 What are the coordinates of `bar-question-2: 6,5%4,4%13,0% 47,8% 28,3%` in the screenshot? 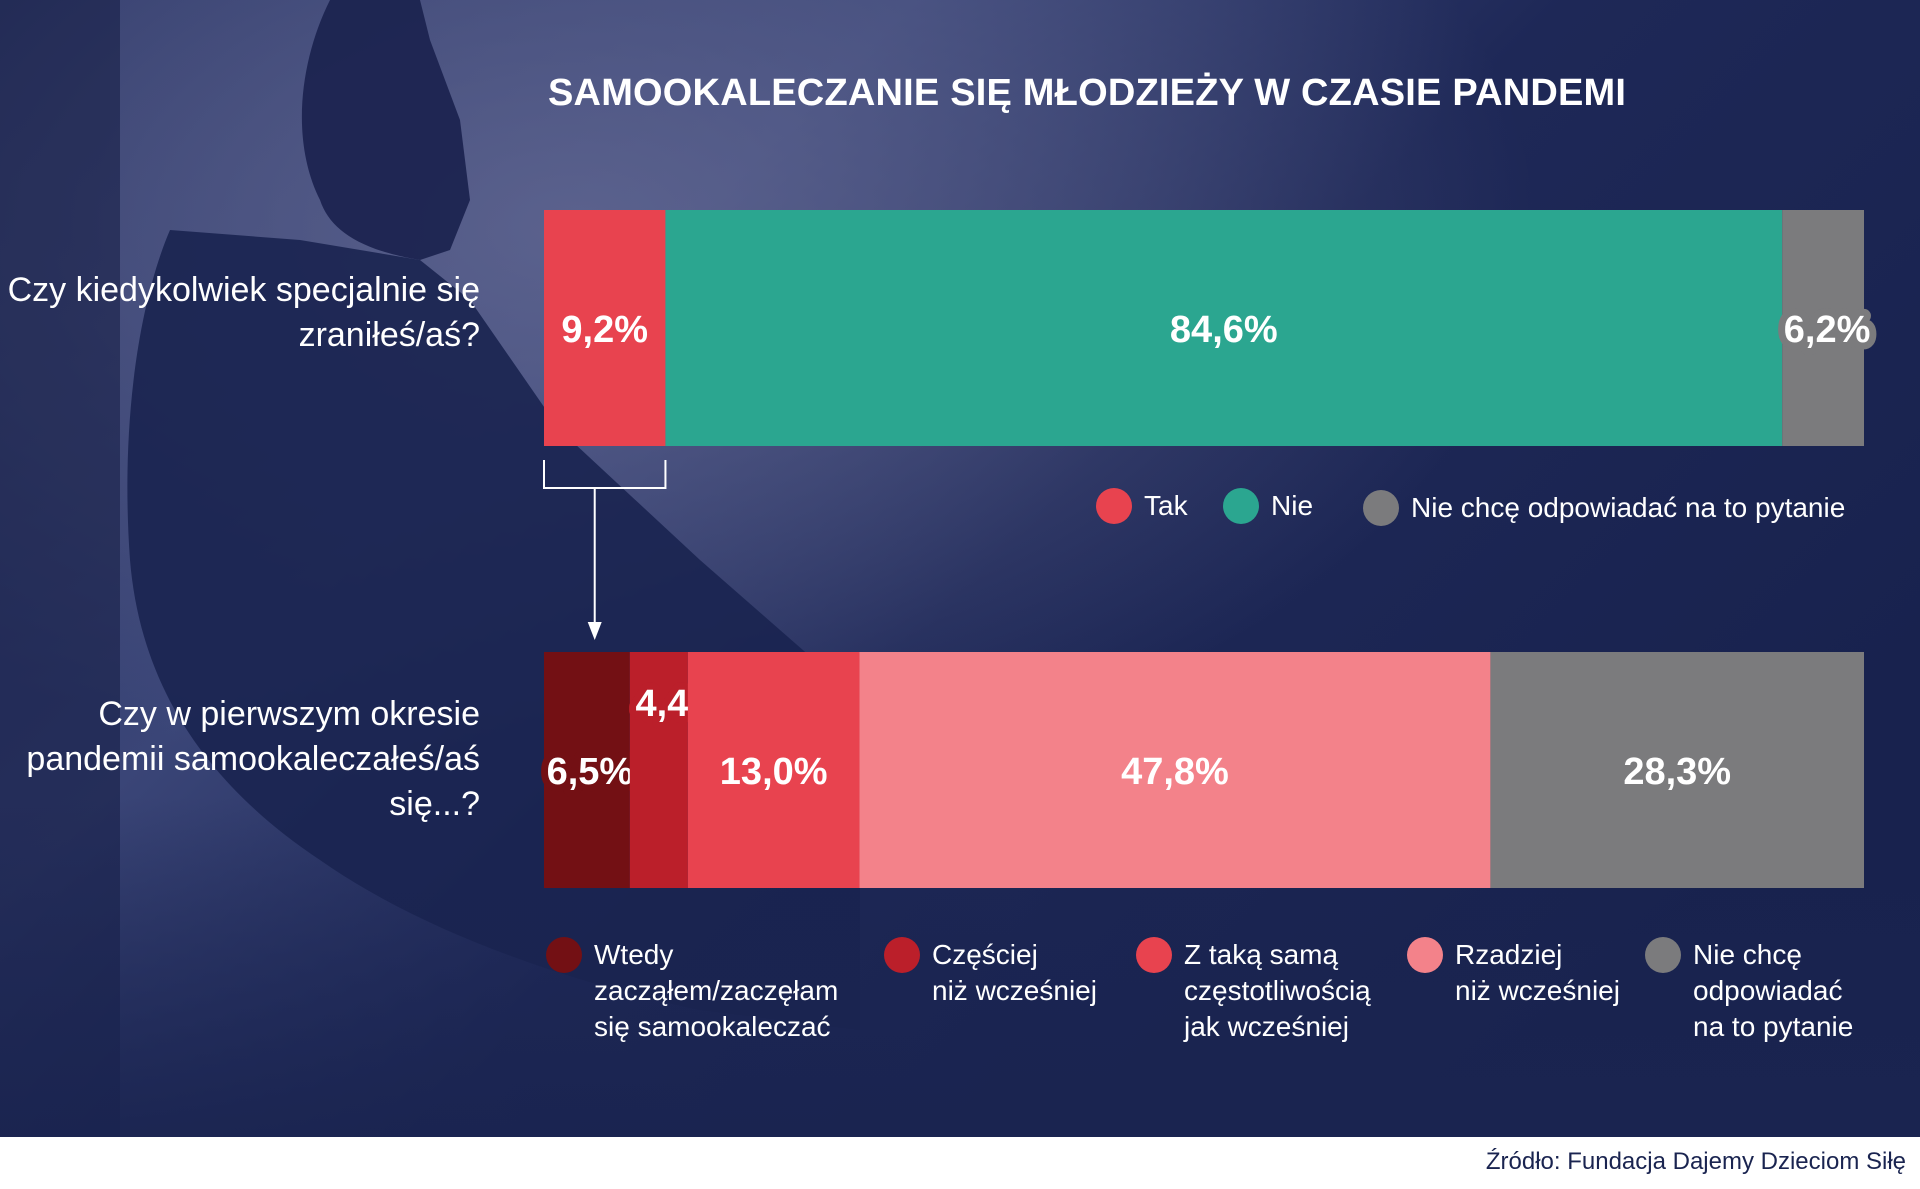 It's located at (1202, 770).